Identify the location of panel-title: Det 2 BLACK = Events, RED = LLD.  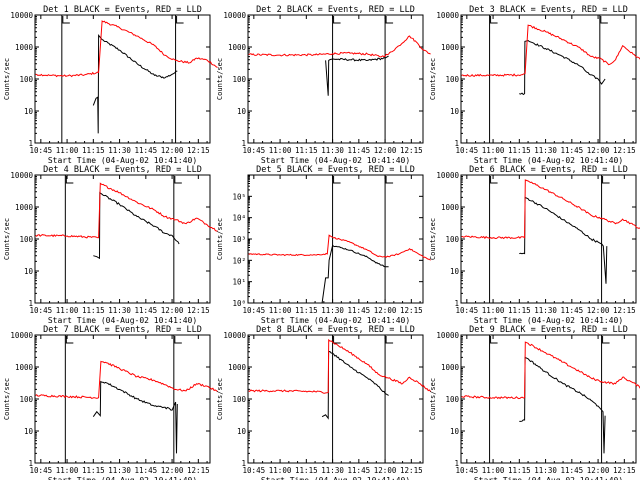
(335, 10).